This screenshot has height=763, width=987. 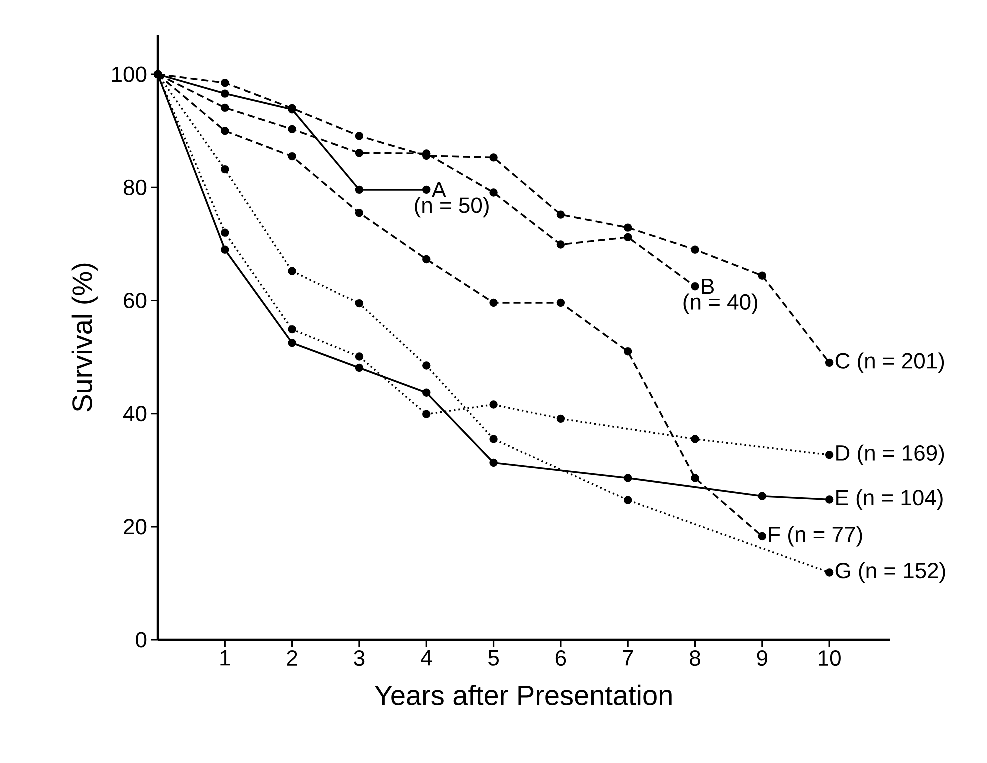 What do you see at coordinates (141, 640) in the screenshot?
I see `y-tick-label: 0` at bounding box center [141, 640].